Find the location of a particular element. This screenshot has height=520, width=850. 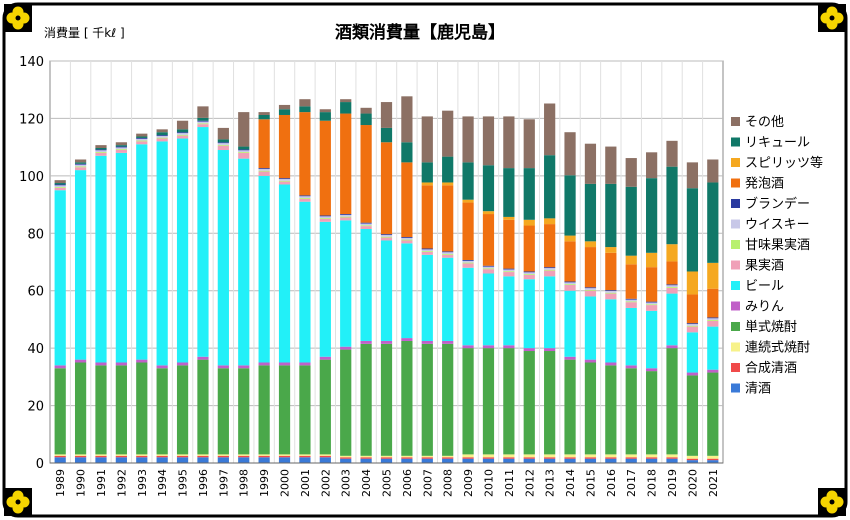

x-tick-label: 2020 is located at coordinates (692, 483).